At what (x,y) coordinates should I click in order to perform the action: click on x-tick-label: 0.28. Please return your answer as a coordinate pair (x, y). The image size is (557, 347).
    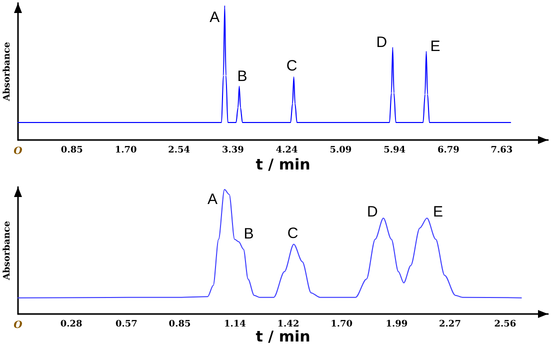
    Looking at the image, I should click on (71, 325).